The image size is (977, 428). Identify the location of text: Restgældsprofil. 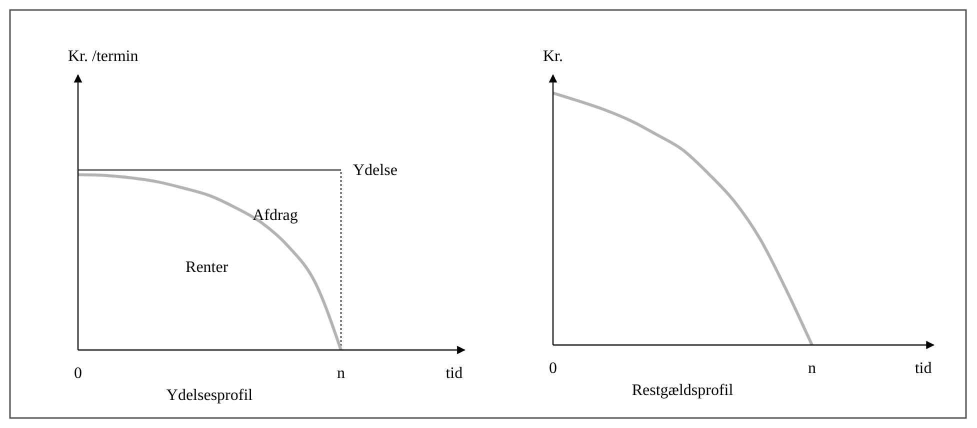
(683, 390).